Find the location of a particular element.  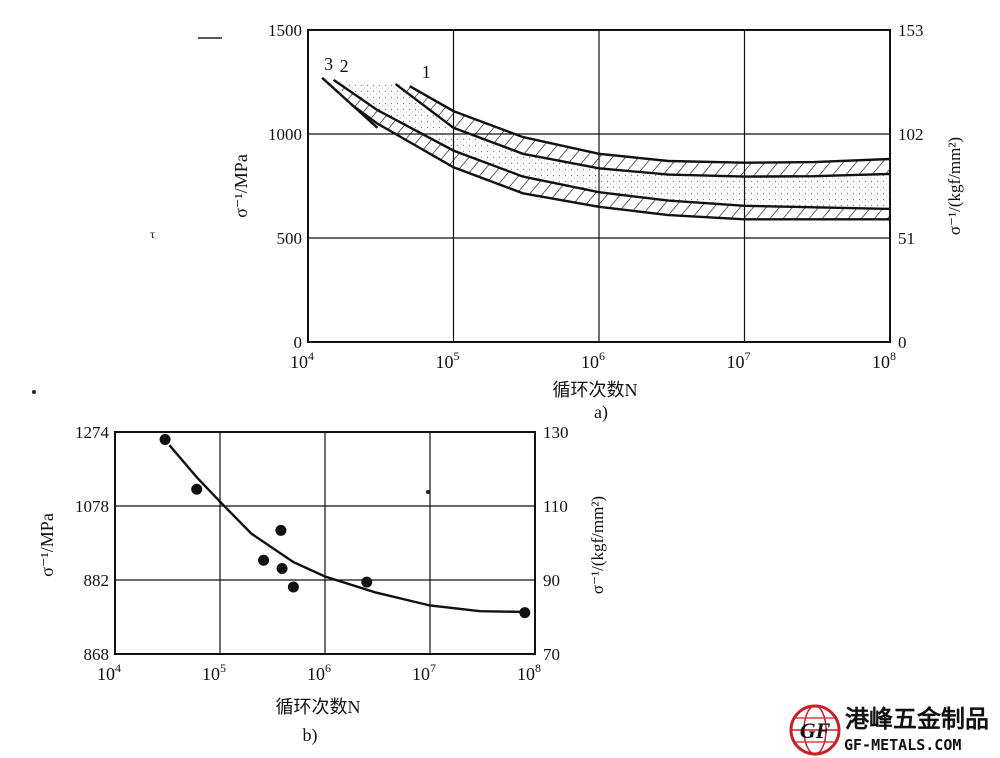

chart-b-y-tick-label-left: 882 is located at coordinates (97, 580).